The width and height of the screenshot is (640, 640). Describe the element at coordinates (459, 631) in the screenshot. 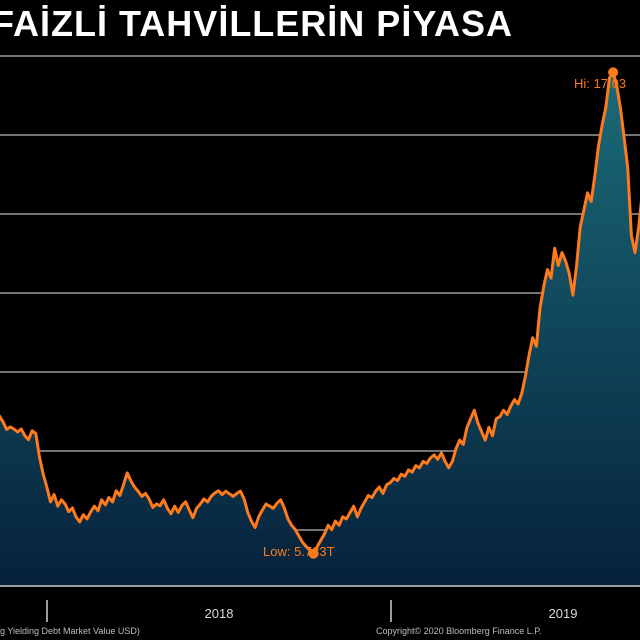

I see `copyright-note: Copyright© 2020 Bloomberg Finance L.P.` at that location.